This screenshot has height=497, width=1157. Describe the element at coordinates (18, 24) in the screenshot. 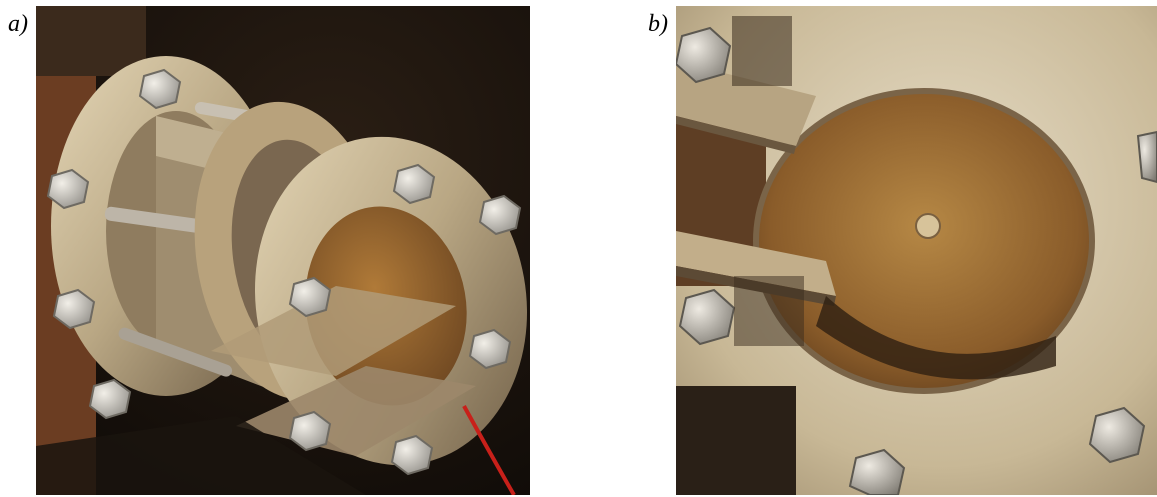

I see `panel-a-label: a)` at that location.